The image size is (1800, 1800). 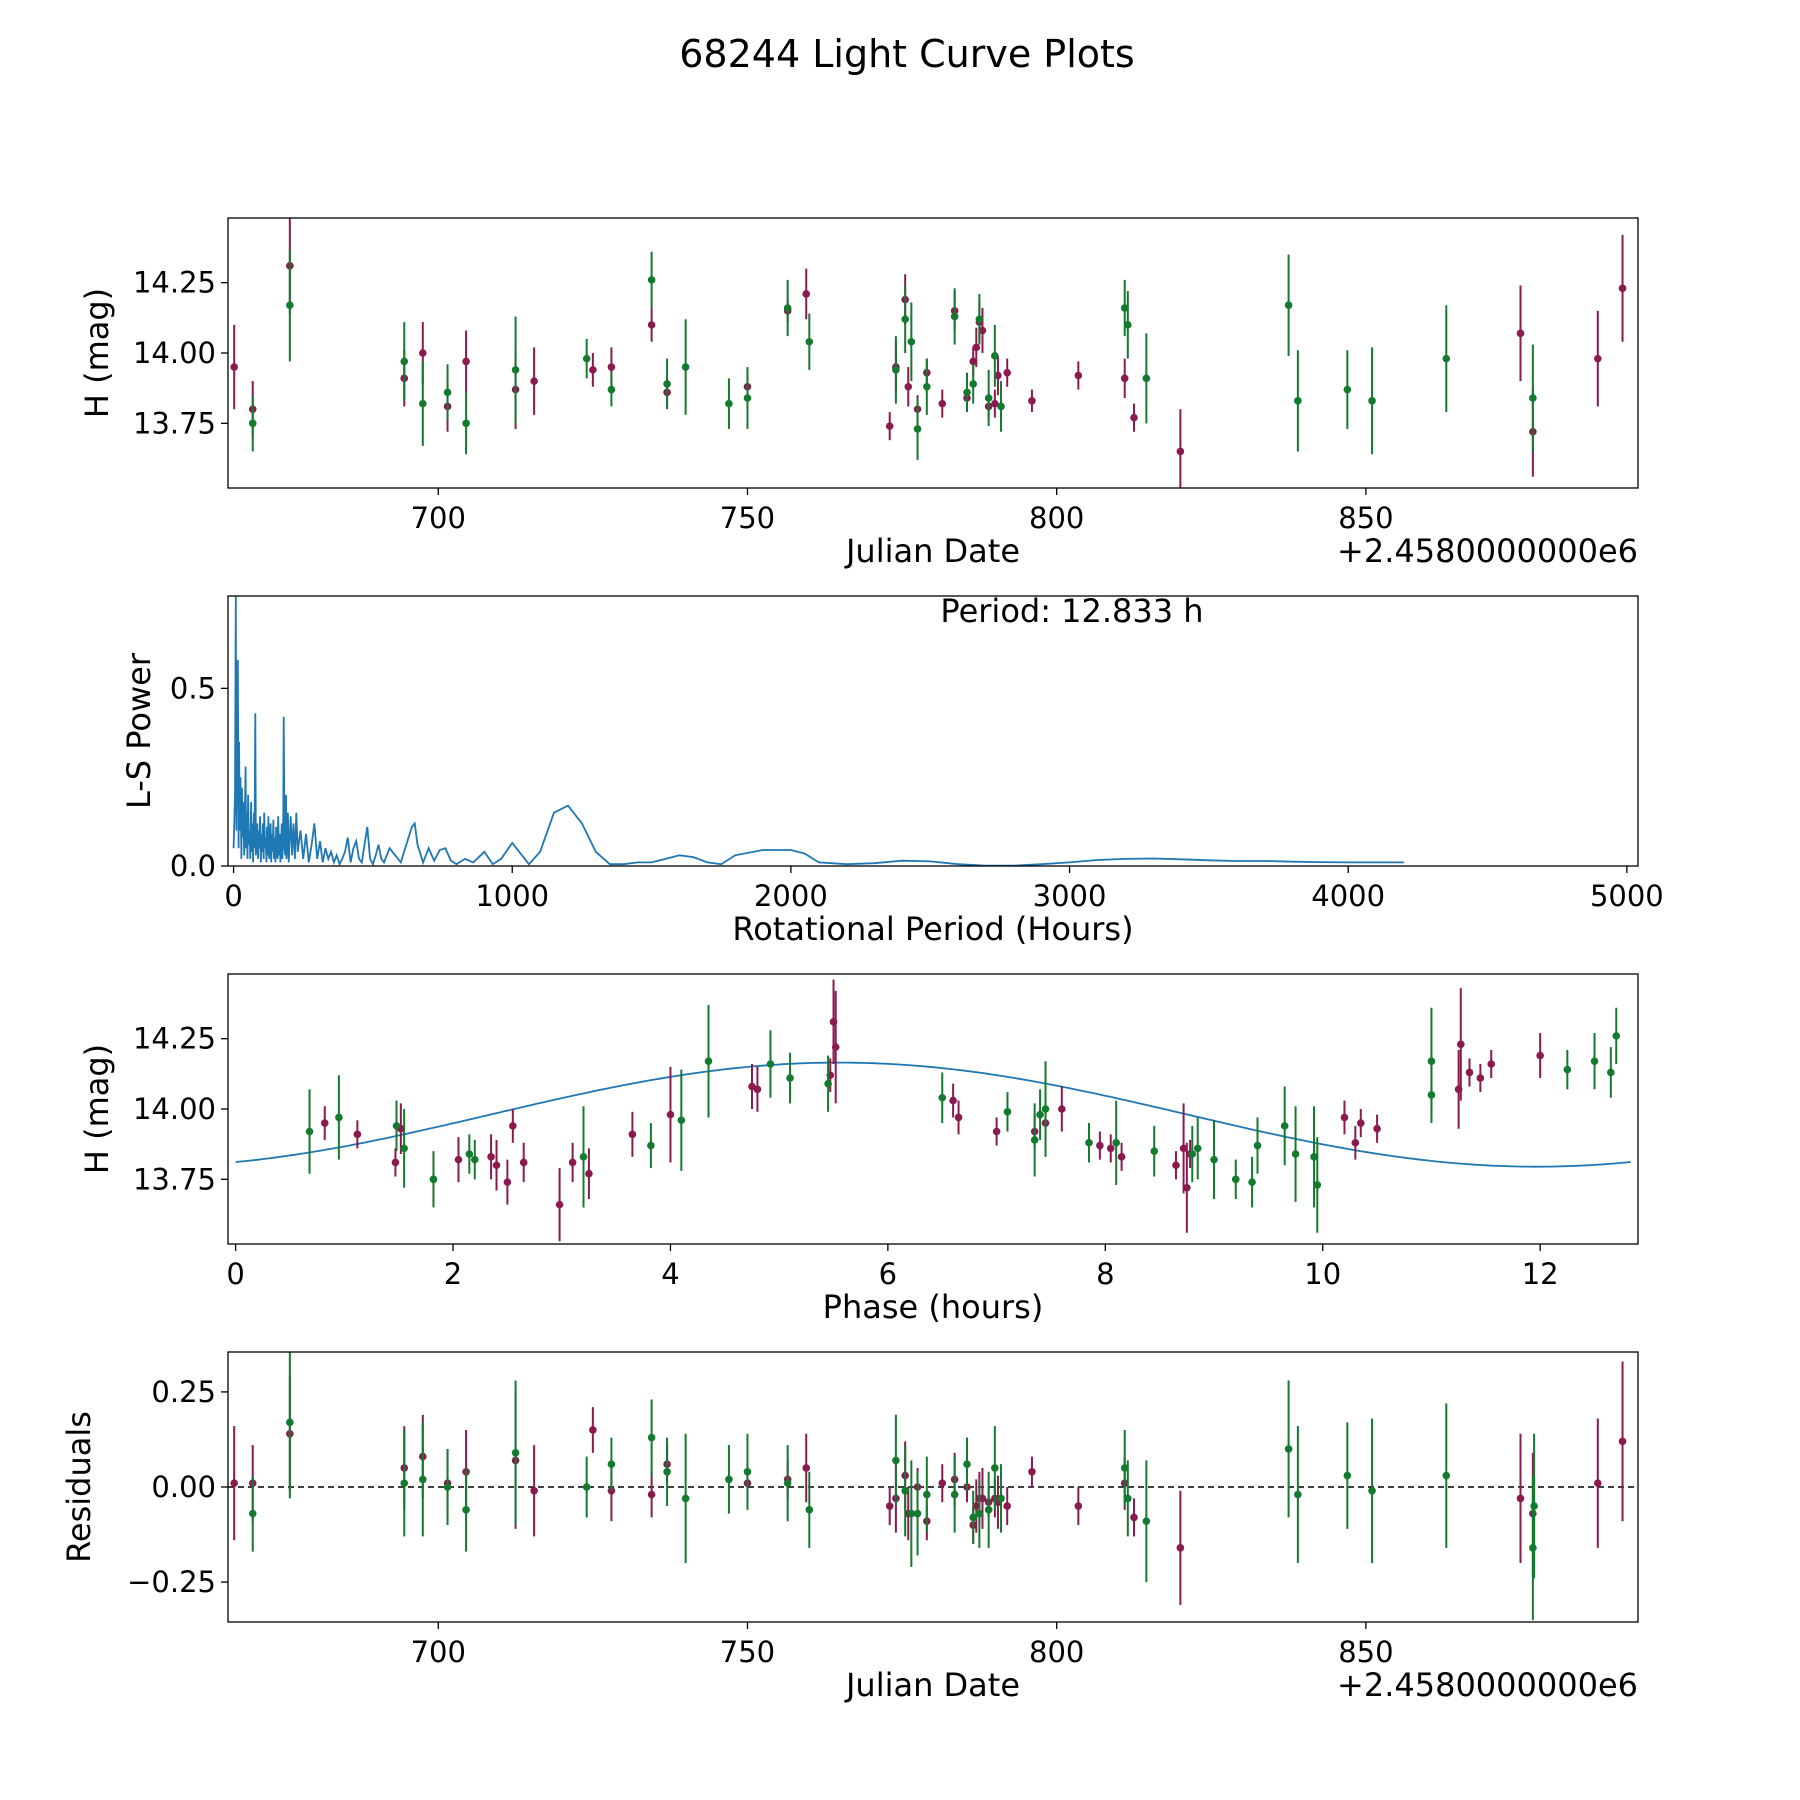 I want to click on residuals-plot-area, so click(x=933, y=1486).